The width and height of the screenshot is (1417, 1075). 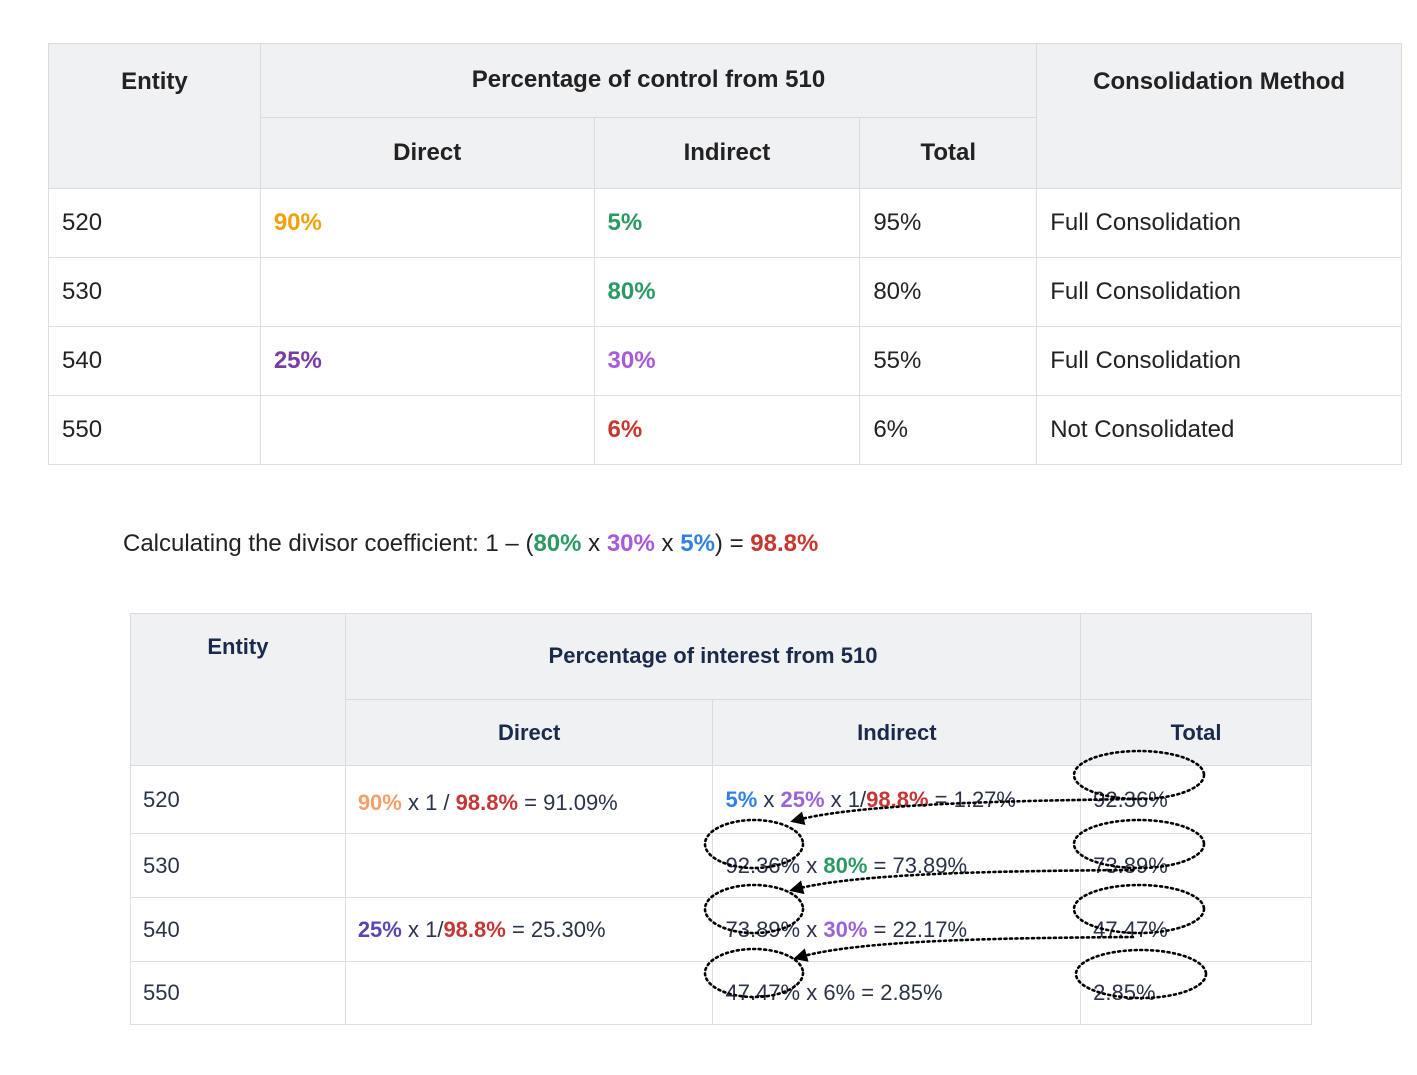 What do you see at coordinates (1196, 993) in the screenshot?
I see `total-cell: 2.85%` at bounding box center [1196, 993].